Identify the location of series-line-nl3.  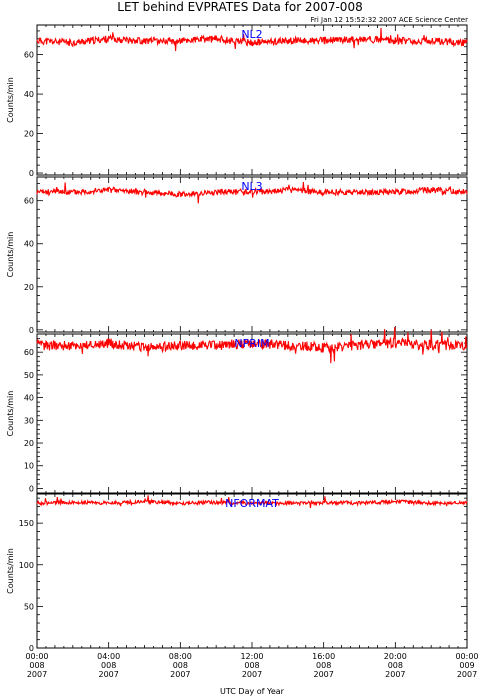
(252, 192).